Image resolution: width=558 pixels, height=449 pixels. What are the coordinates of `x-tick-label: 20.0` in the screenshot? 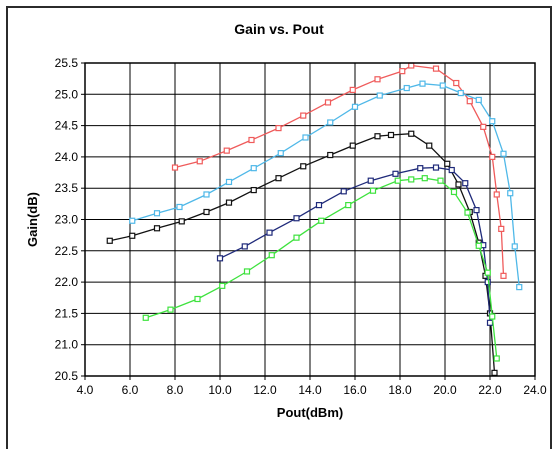 It's located at (445, 390).